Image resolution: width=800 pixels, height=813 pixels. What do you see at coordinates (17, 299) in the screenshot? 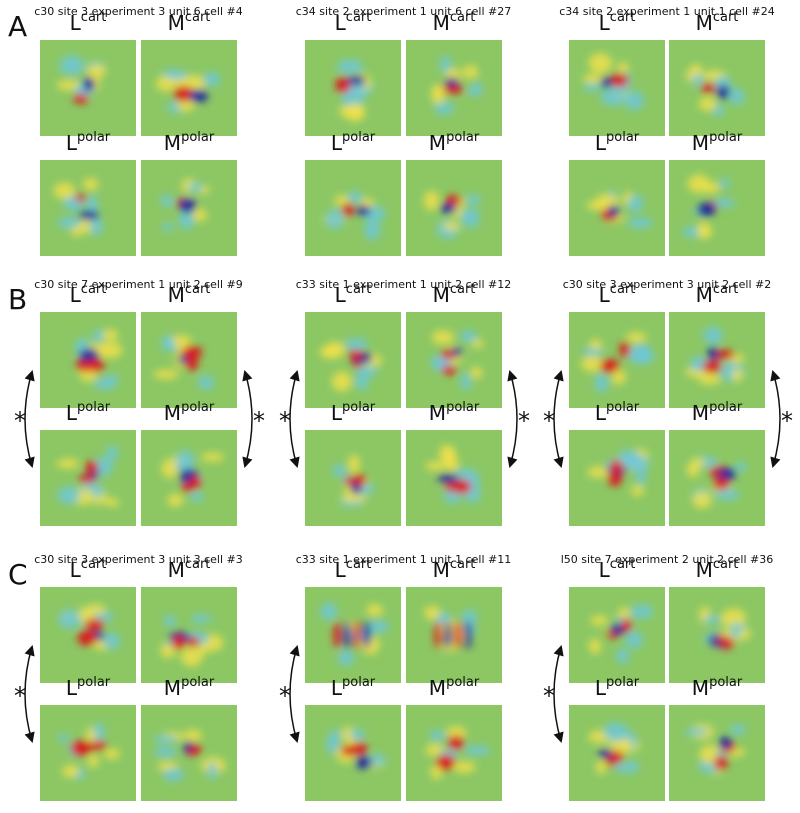
I see `row-letter: B` at bounding box center [17, 299].